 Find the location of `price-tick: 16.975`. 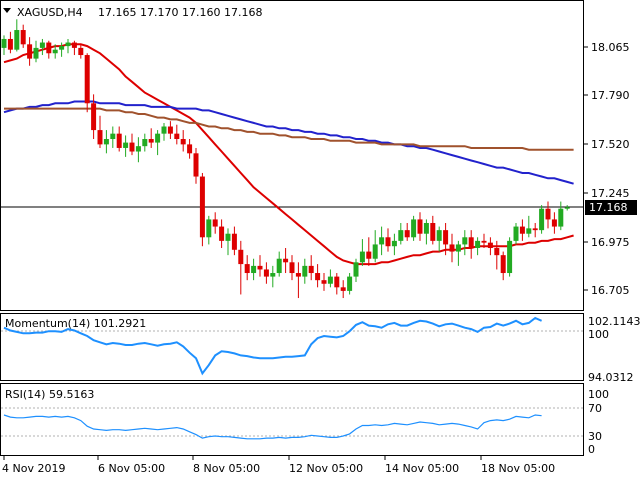

price-tick: 16.975 is located at coordinates (610, 242).